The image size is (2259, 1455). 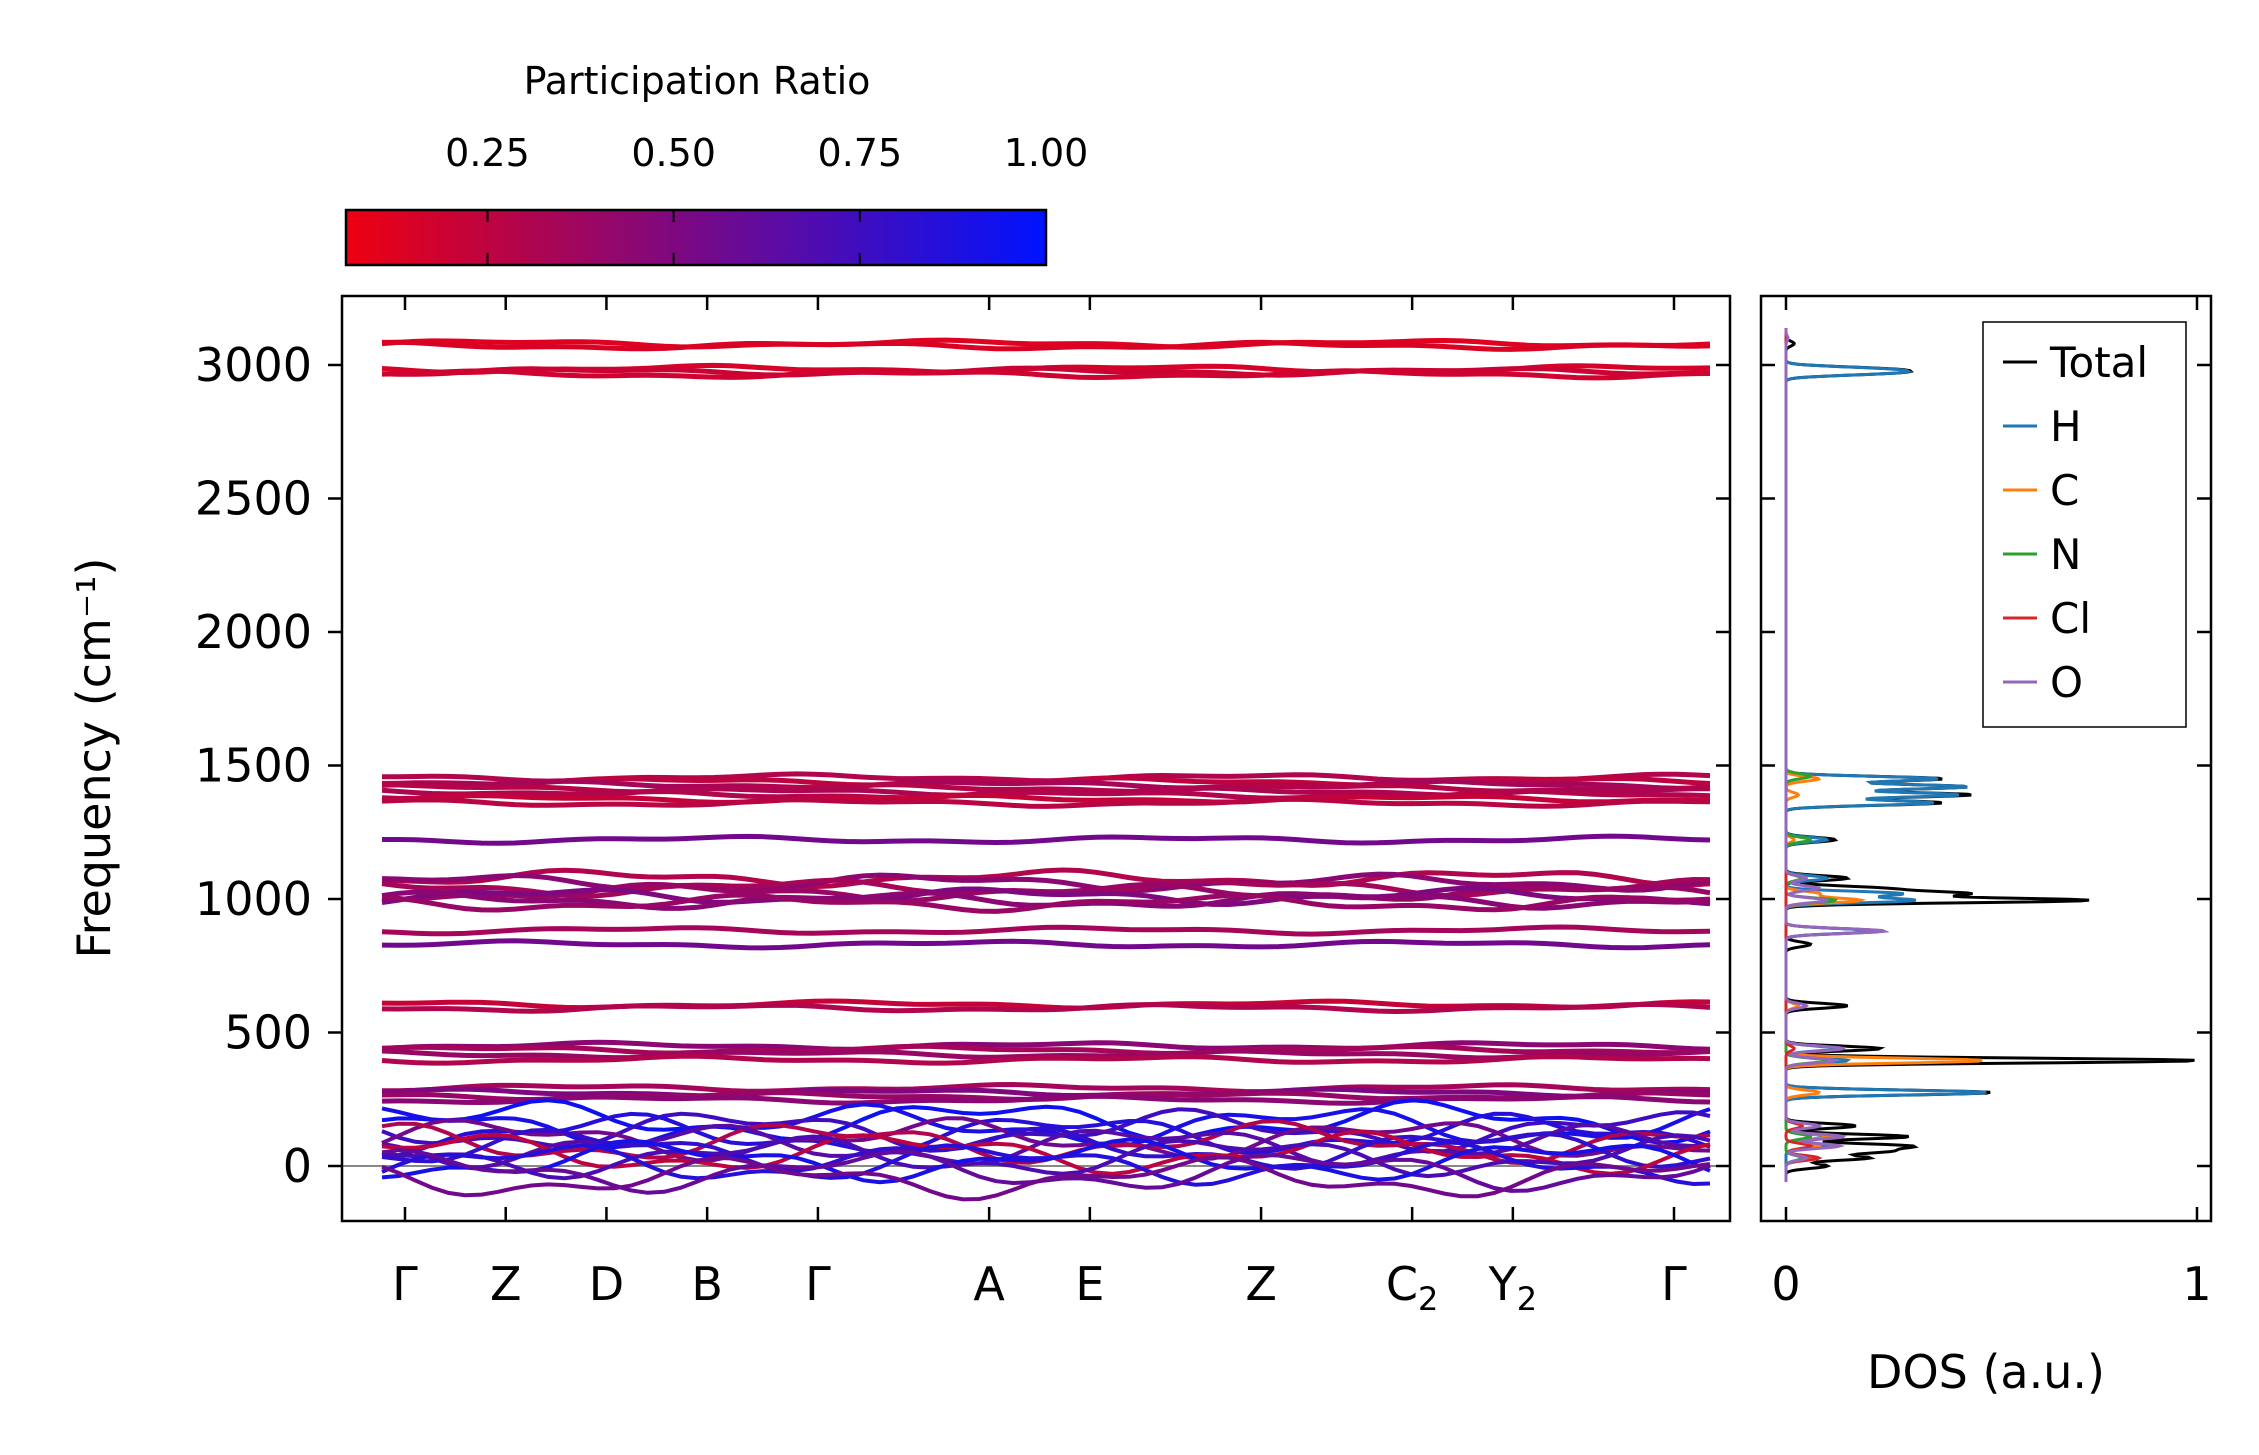 I want to click on legend-frame, so click(x=2084, y=524).